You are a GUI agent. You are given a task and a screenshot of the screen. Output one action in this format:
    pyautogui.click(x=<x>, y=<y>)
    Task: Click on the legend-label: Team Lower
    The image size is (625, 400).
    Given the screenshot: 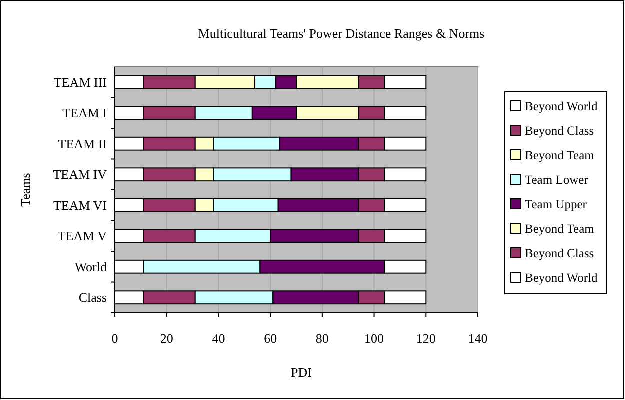 What is the action you would take?
    pyautogui.click(x=557, y=179)
    